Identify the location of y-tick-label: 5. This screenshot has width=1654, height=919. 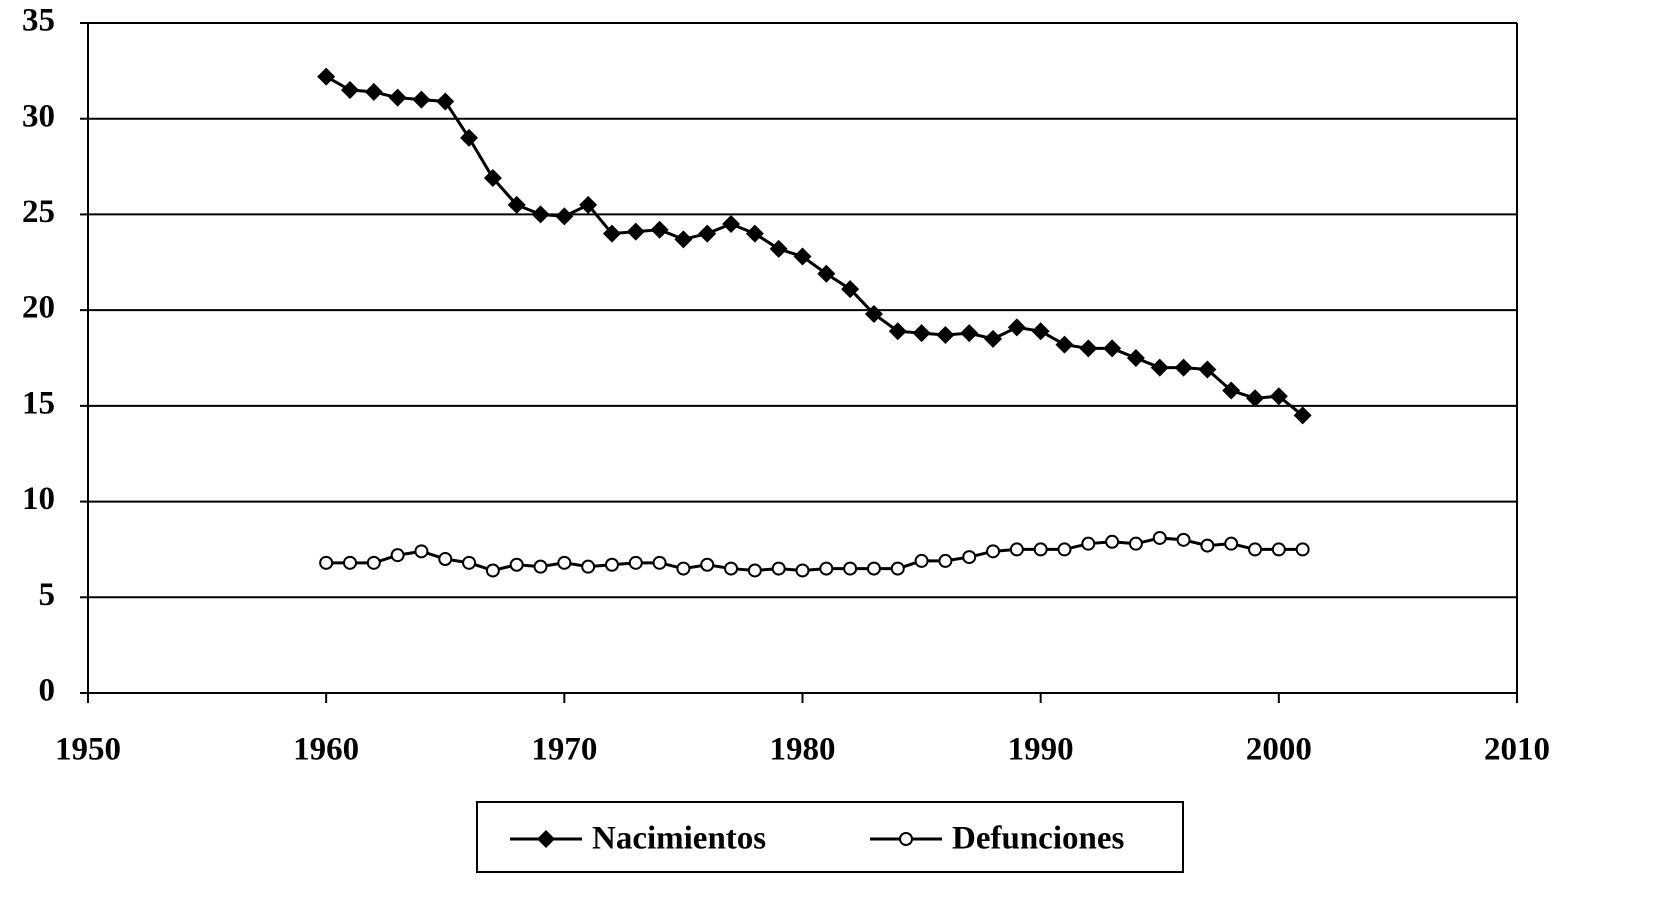
(47, 595).